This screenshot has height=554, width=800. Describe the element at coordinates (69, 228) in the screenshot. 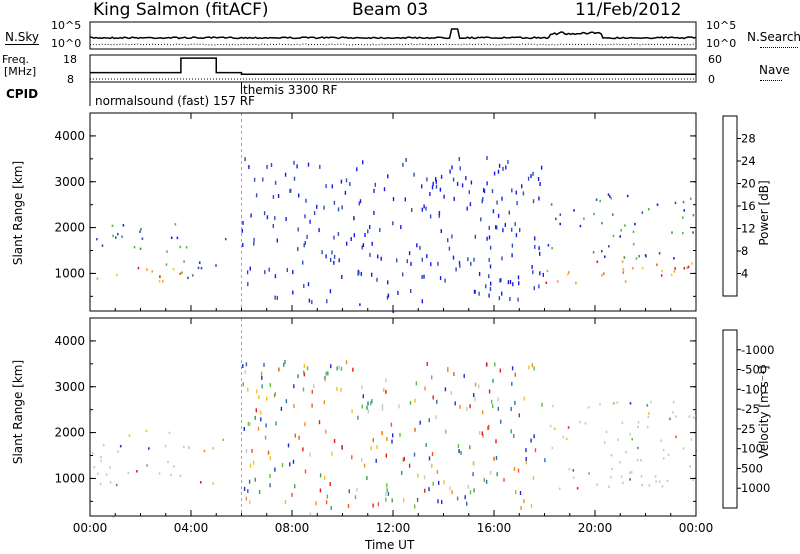

I see `y-tick-label: 2000` at that location.